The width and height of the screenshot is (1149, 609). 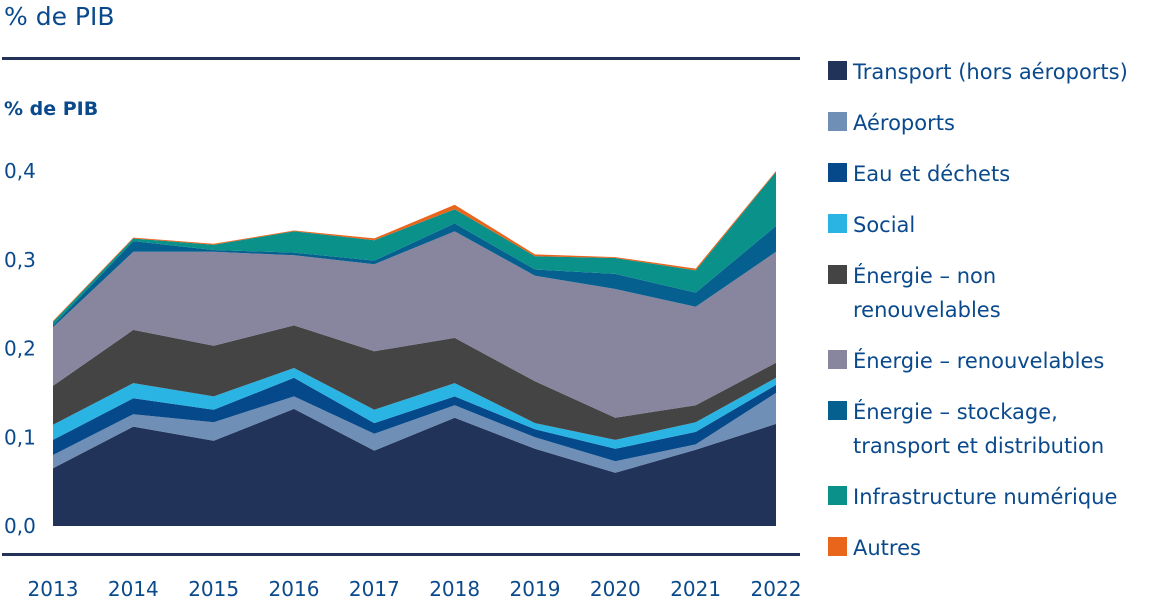 I want to click on y-tick-label: 0,0, so click(x=20, y=526).